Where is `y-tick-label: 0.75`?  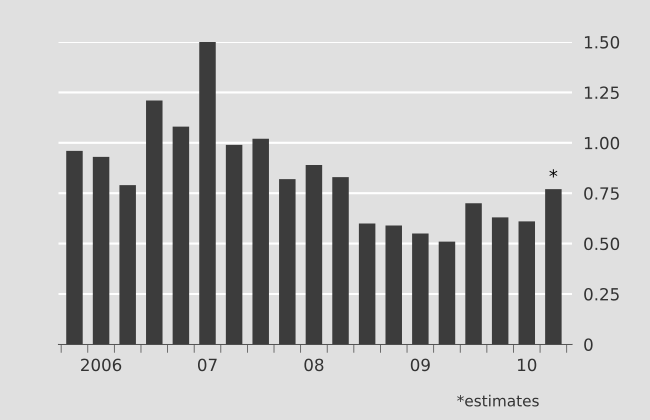 y-tick-label: 0.75 is located at coordinates (601, 193).